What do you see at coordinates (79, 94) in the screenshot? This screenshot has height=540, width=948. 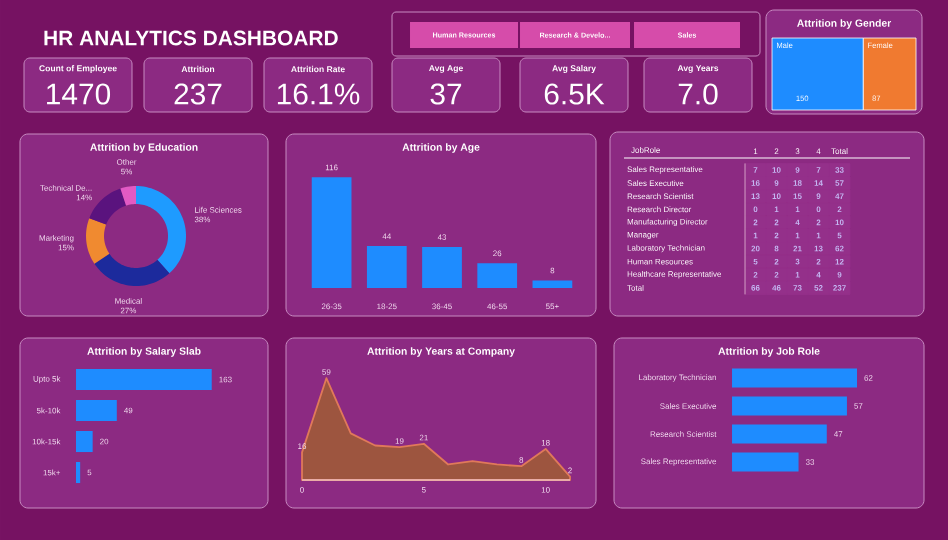 I see `text: 1470` at bounding box center [79, 94].